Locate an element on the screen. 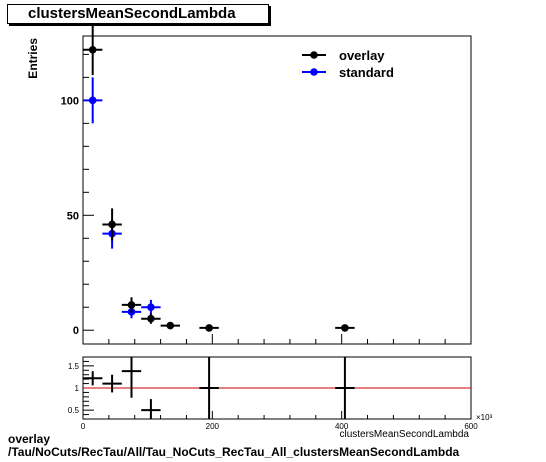  main-x-axis is located at coordinates (277, 339).